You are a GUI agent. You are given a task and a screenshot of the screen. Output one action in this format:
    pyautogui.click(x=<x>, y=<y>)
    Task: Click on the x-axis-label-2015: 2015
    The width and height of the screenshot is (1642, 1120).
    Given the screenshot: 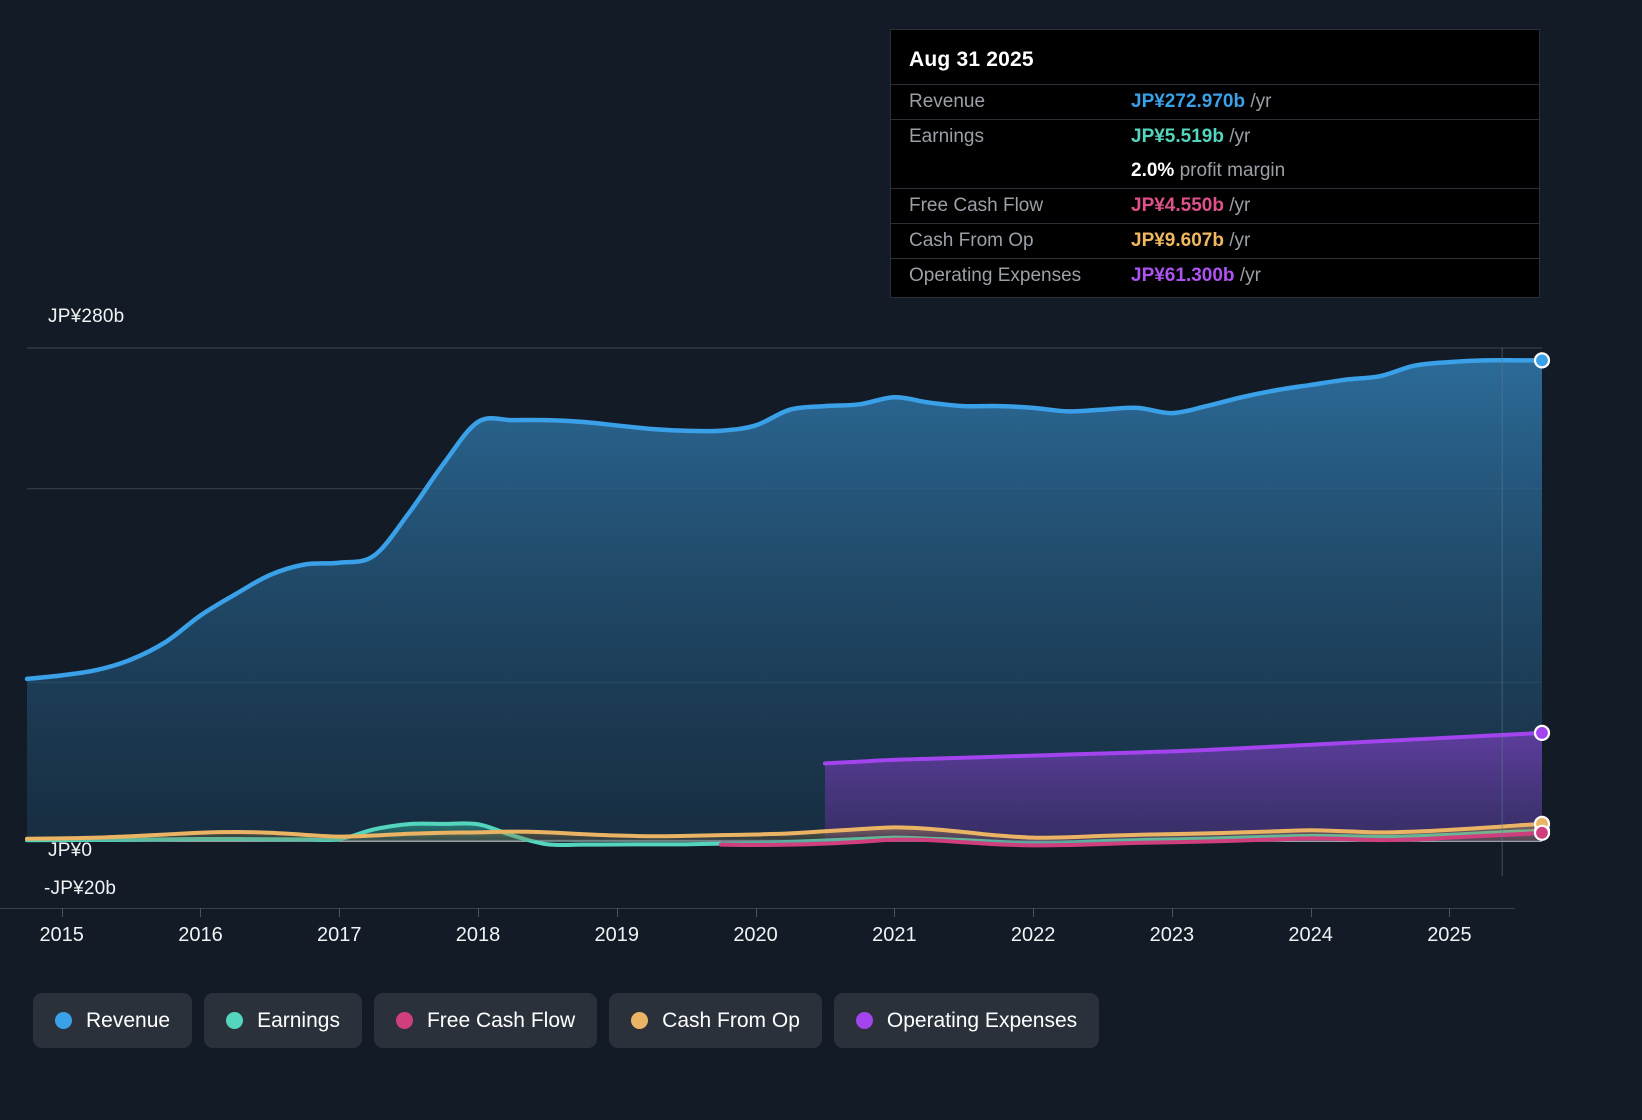 What is the action you would take?
    pyautogui.click(x=61, y=935)
    